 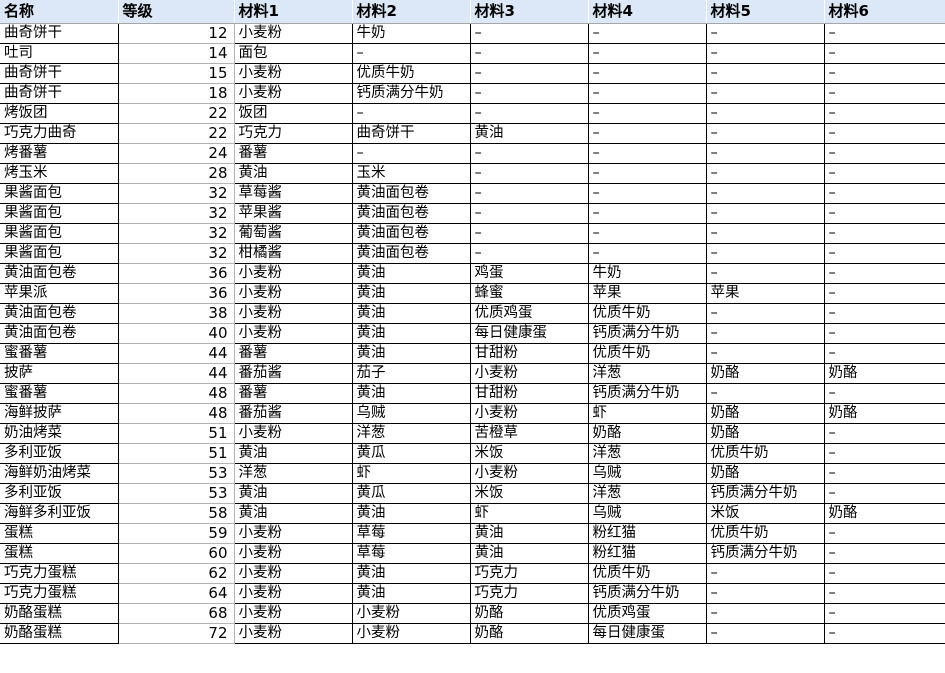 I want to click on cell-material-2: 虾, so click(x=411, y=473).